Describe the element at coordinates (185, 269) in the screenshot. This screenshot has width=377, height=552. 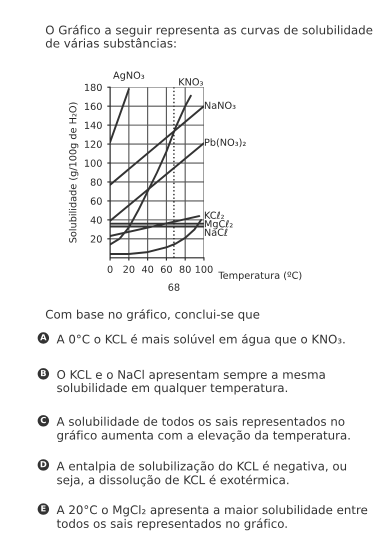
I see `x-tick-label: 80` at that location.